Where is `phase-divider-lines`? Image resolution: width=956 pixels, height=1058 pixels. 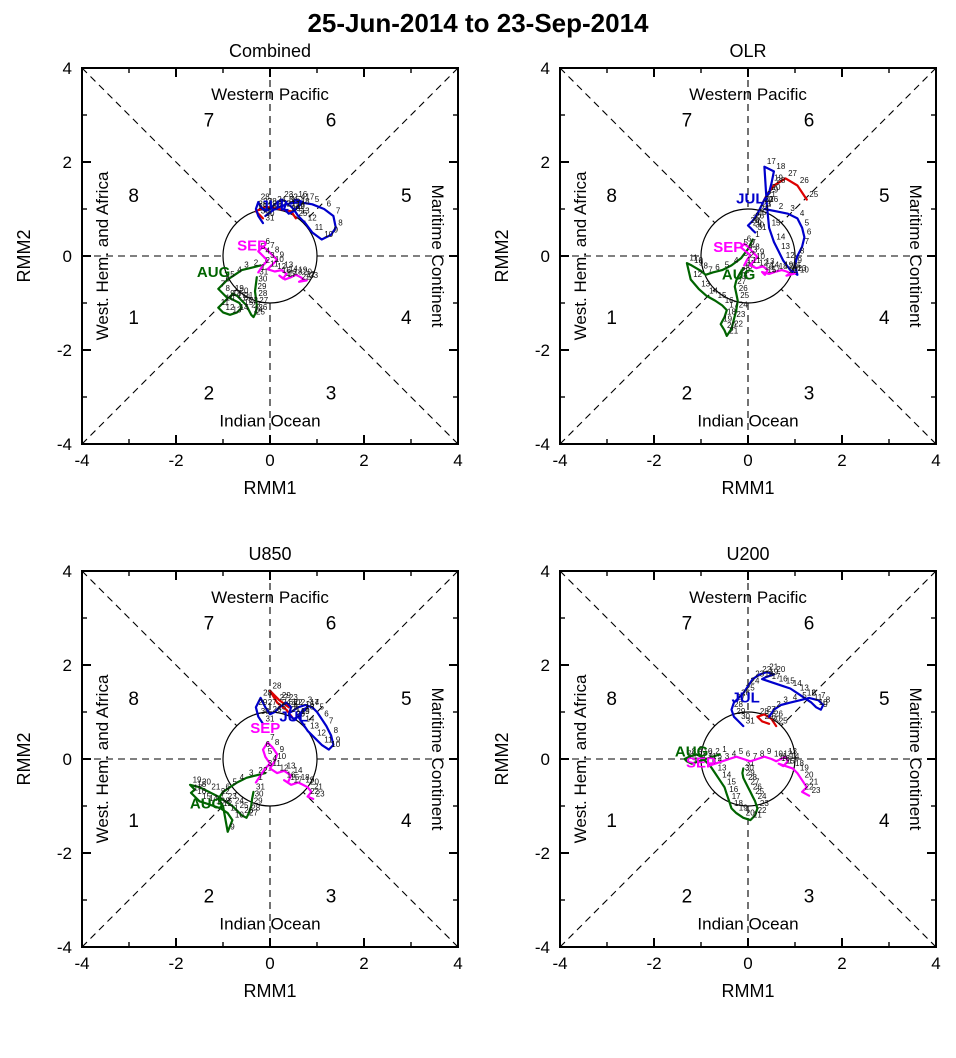
phase-divider-lines is located at coordinates (270, 759).